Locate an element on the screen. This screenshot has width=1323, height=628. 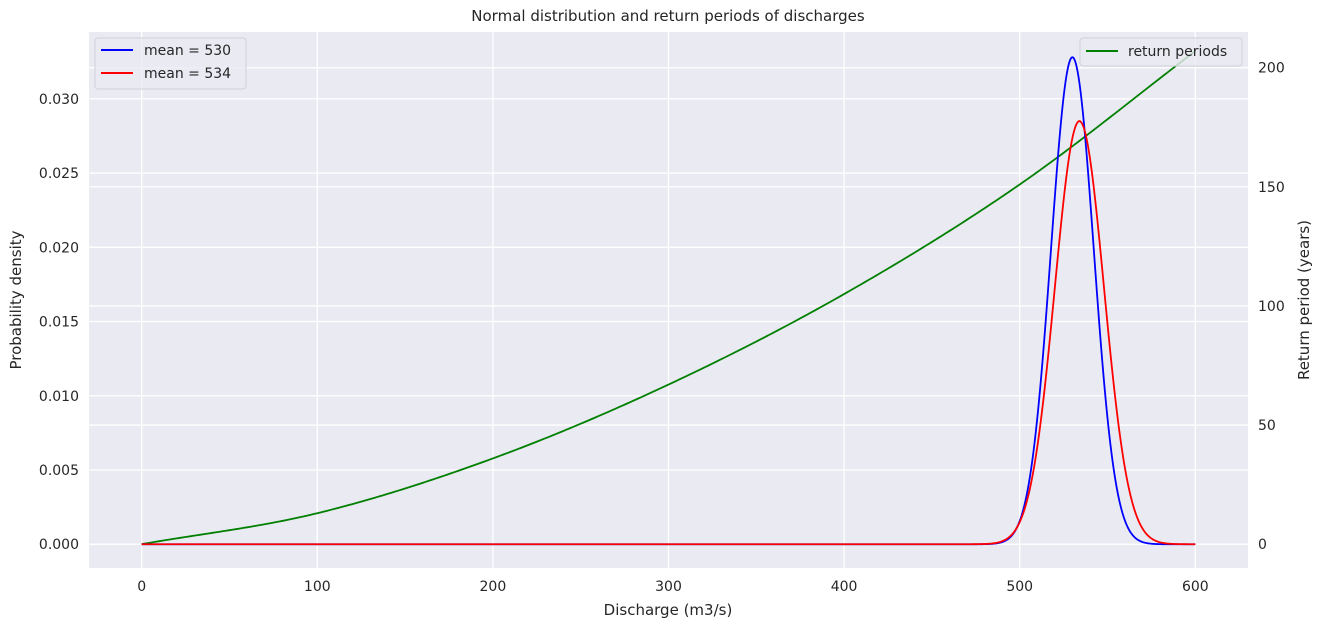
y-left-tick-label: 0.025 is located at coordinates (59, 174).